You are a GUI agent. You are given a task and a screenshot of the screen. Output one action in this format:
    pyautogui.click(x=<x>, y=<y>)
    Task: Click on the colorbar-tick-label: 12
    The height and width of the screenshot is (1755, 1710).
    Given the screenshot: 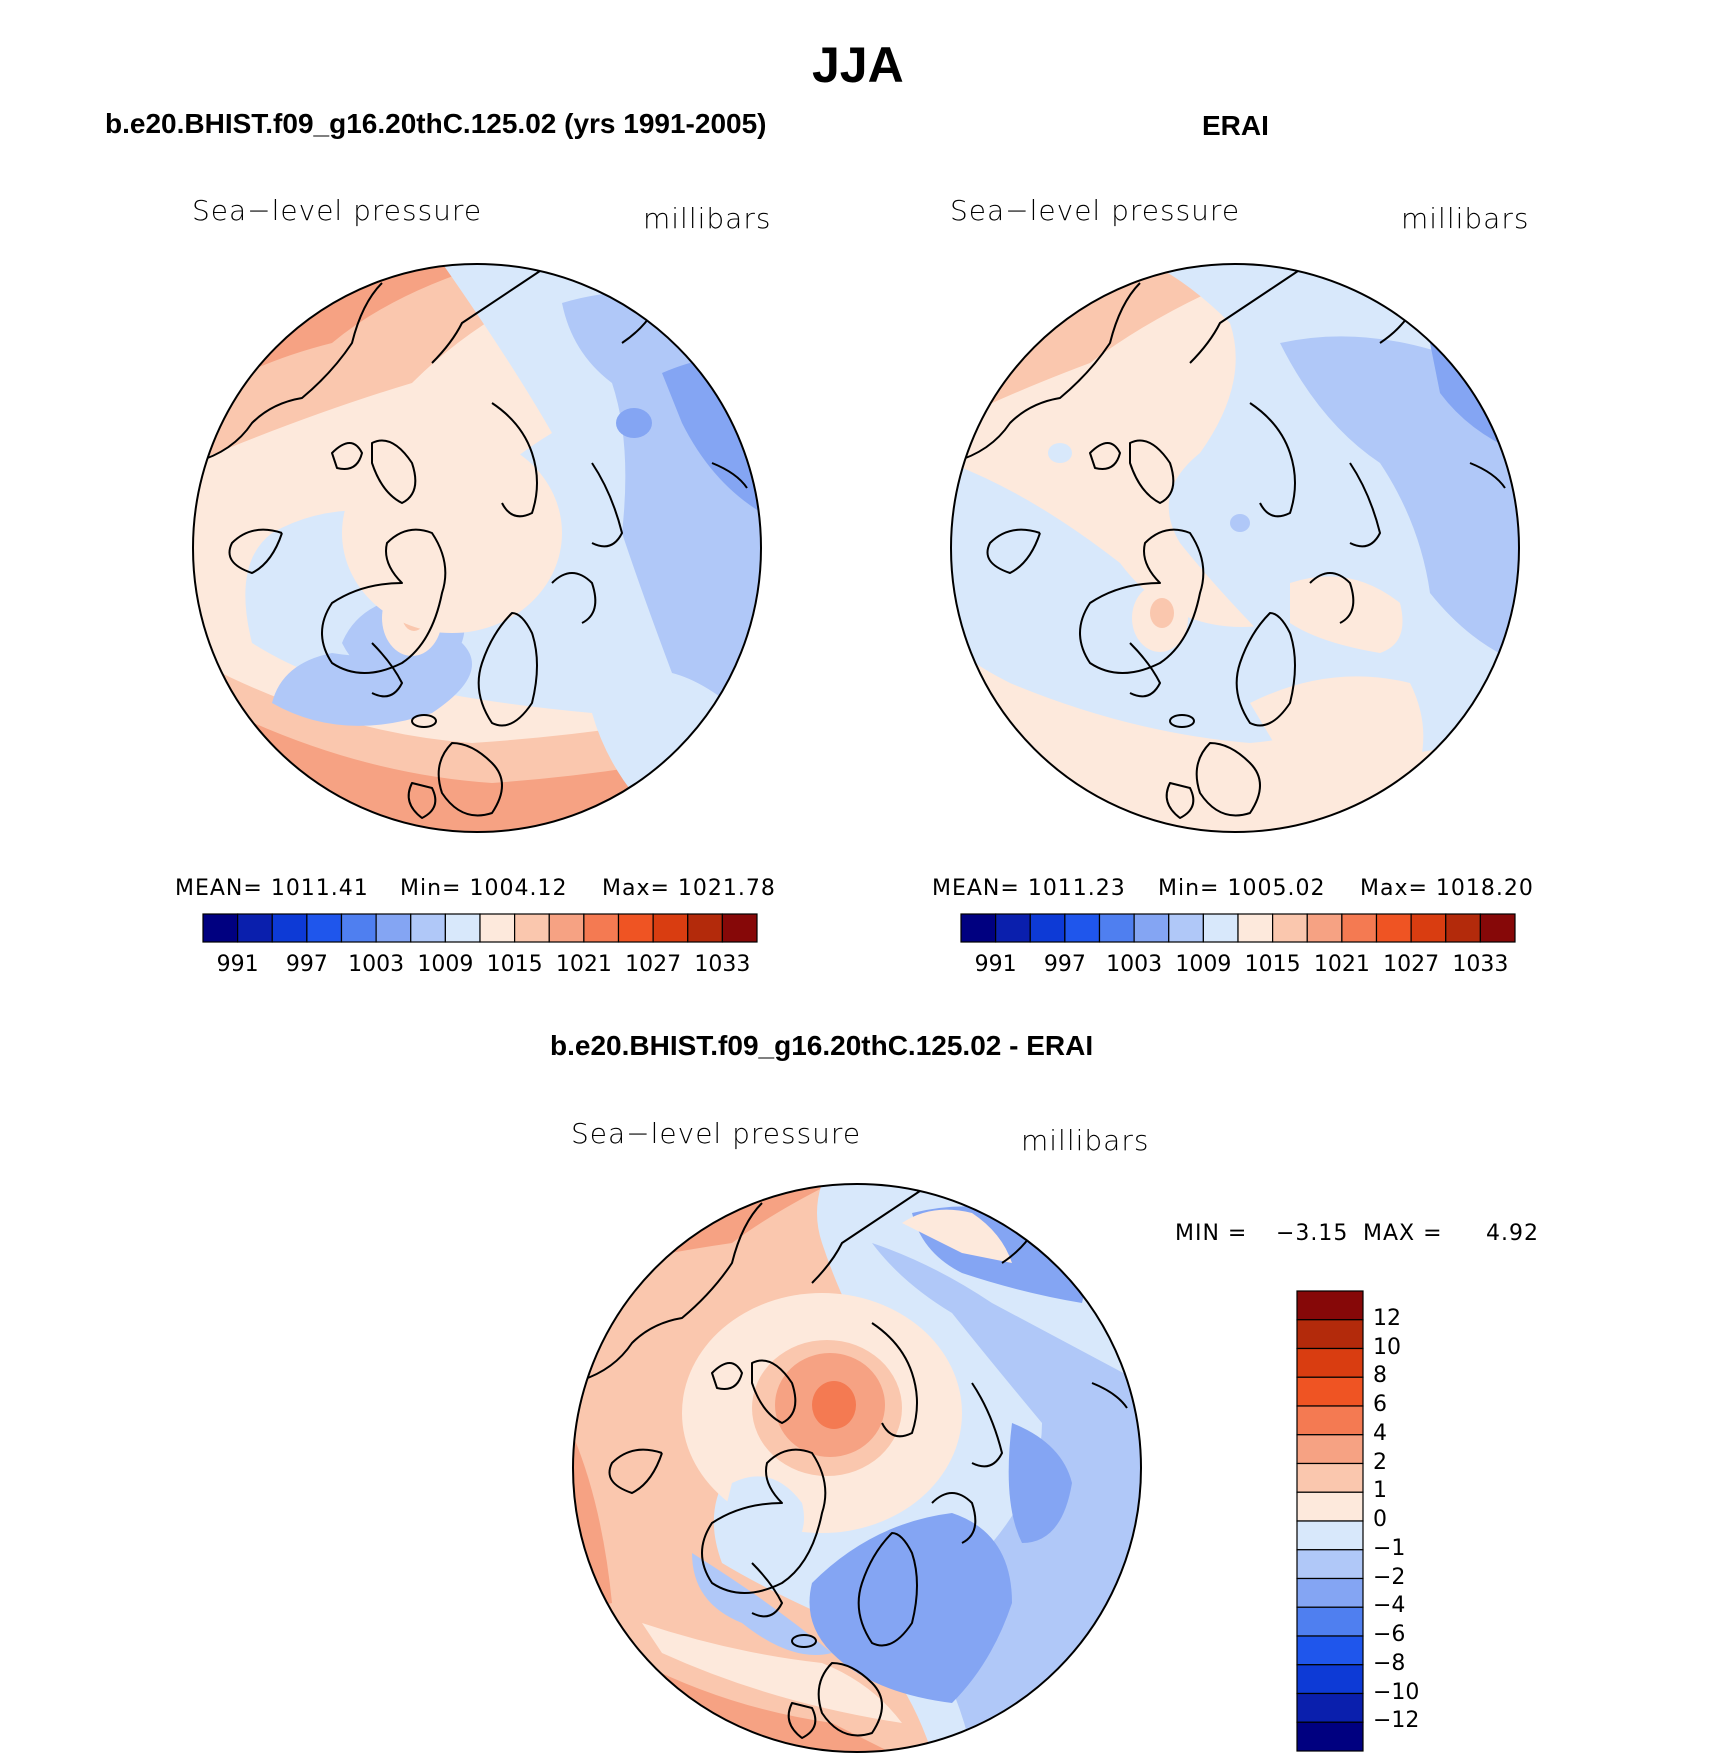 What is the action you would take?
    pyautogui.click(x=1387, y=1318)
    